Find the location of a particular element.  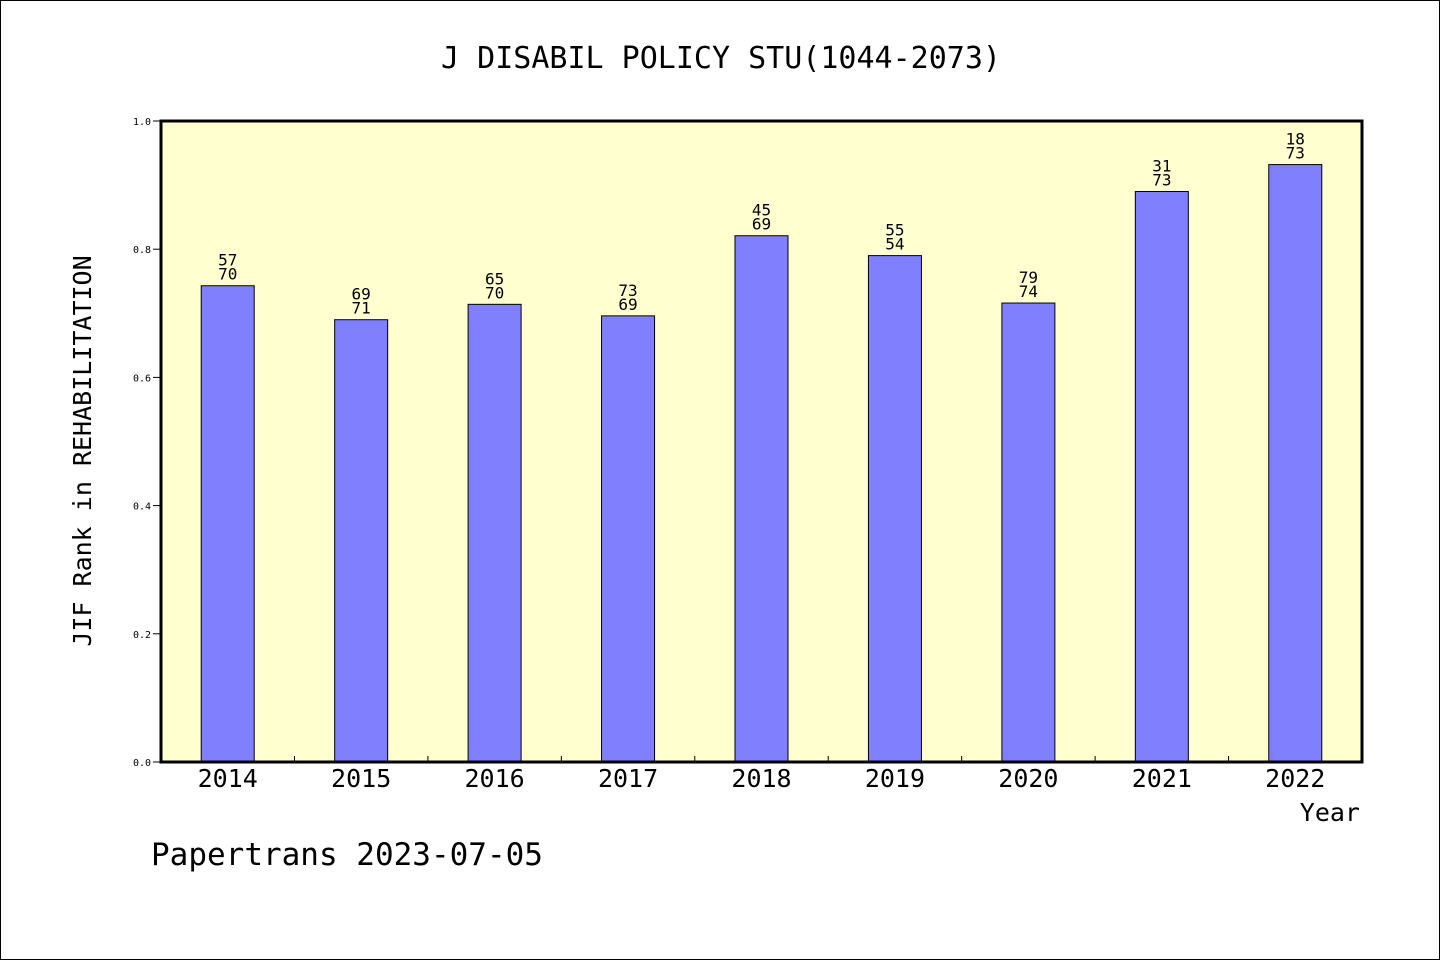

bar-rank-label: 69 is located at coordinates (361, 294).